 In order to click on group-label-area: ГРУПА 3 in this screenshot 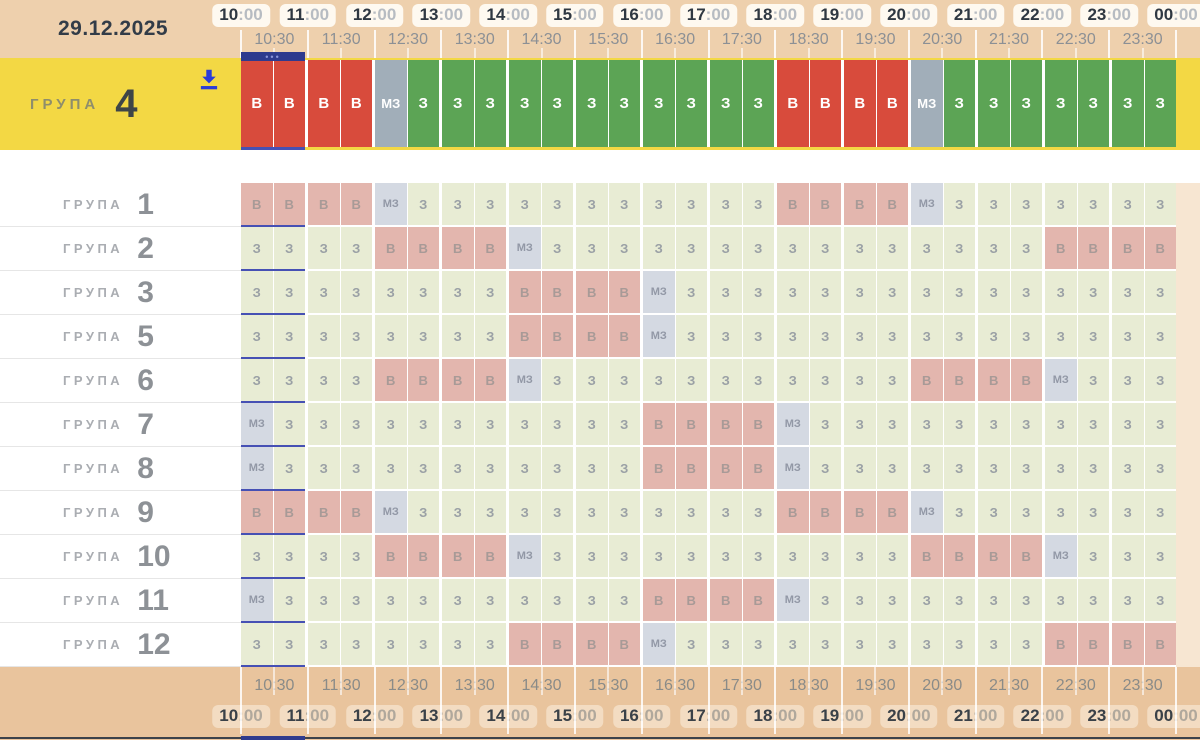, I will do `click(120, 293)`.